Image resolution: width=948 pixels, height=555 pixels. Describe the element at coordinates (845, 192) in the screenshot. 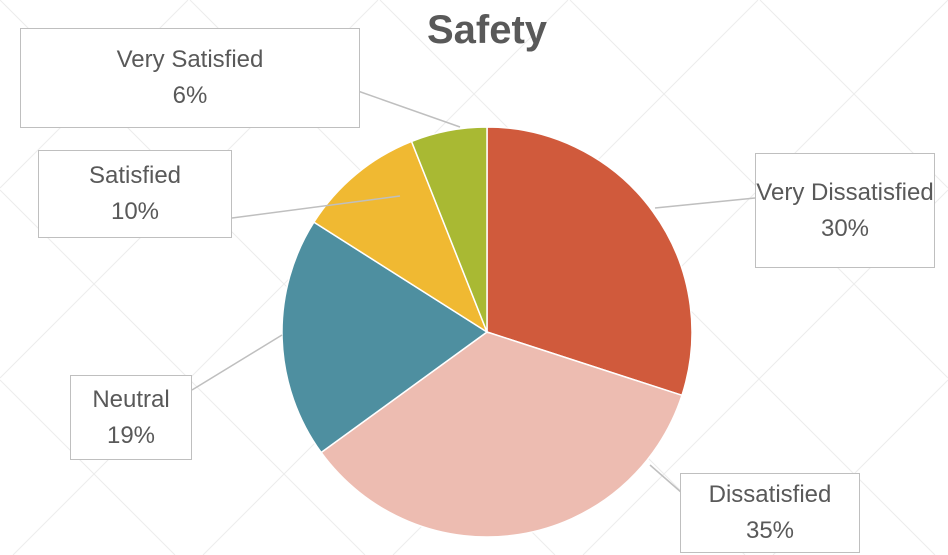

I see `category-label: Very Dissatisfied` at that location.